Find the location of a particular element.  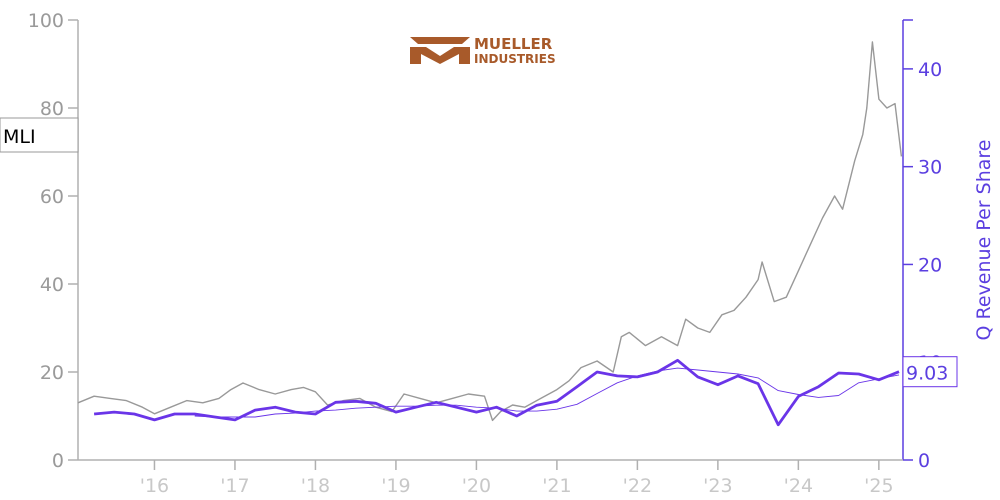

last-value-tag: 9.03 is located at coordinates (930, 372).